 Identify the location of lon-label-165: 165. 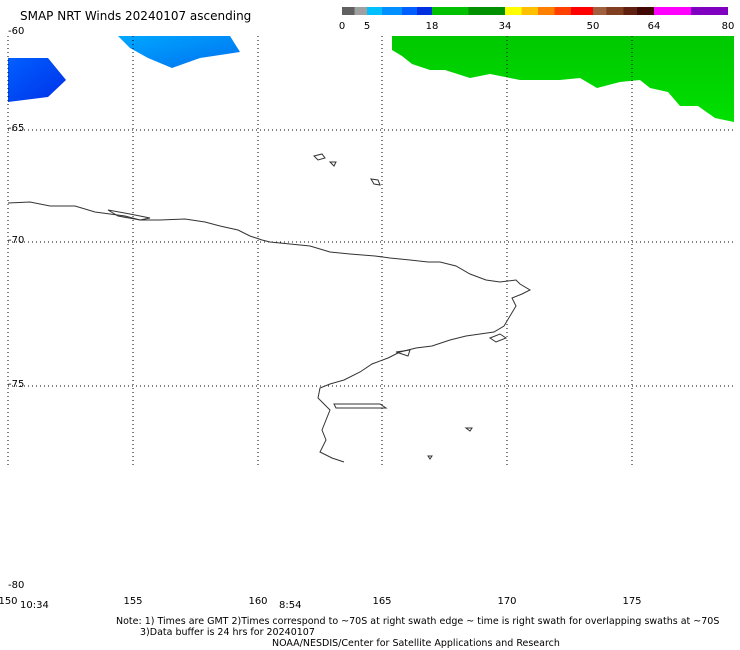
(382, 601).